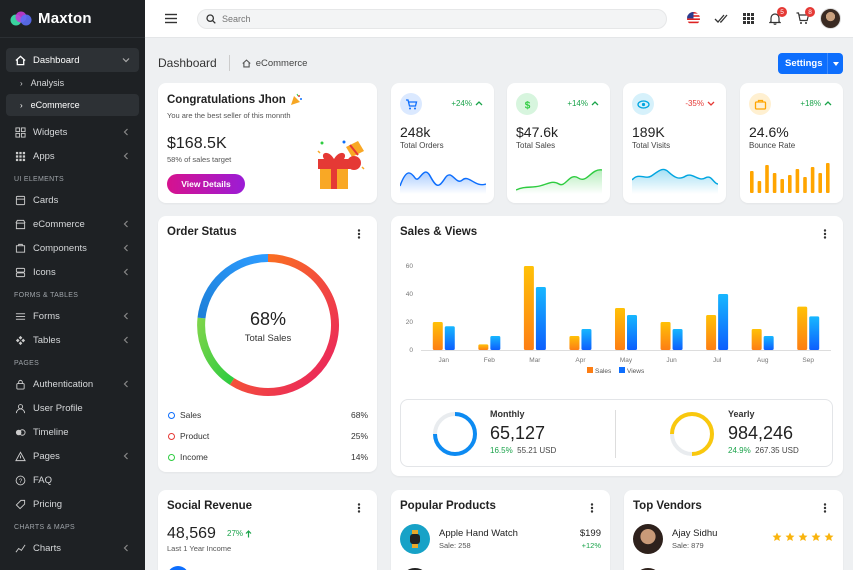 This screenshot has height=570, width=853. I want to click on legend-marker, so click(171, 415).